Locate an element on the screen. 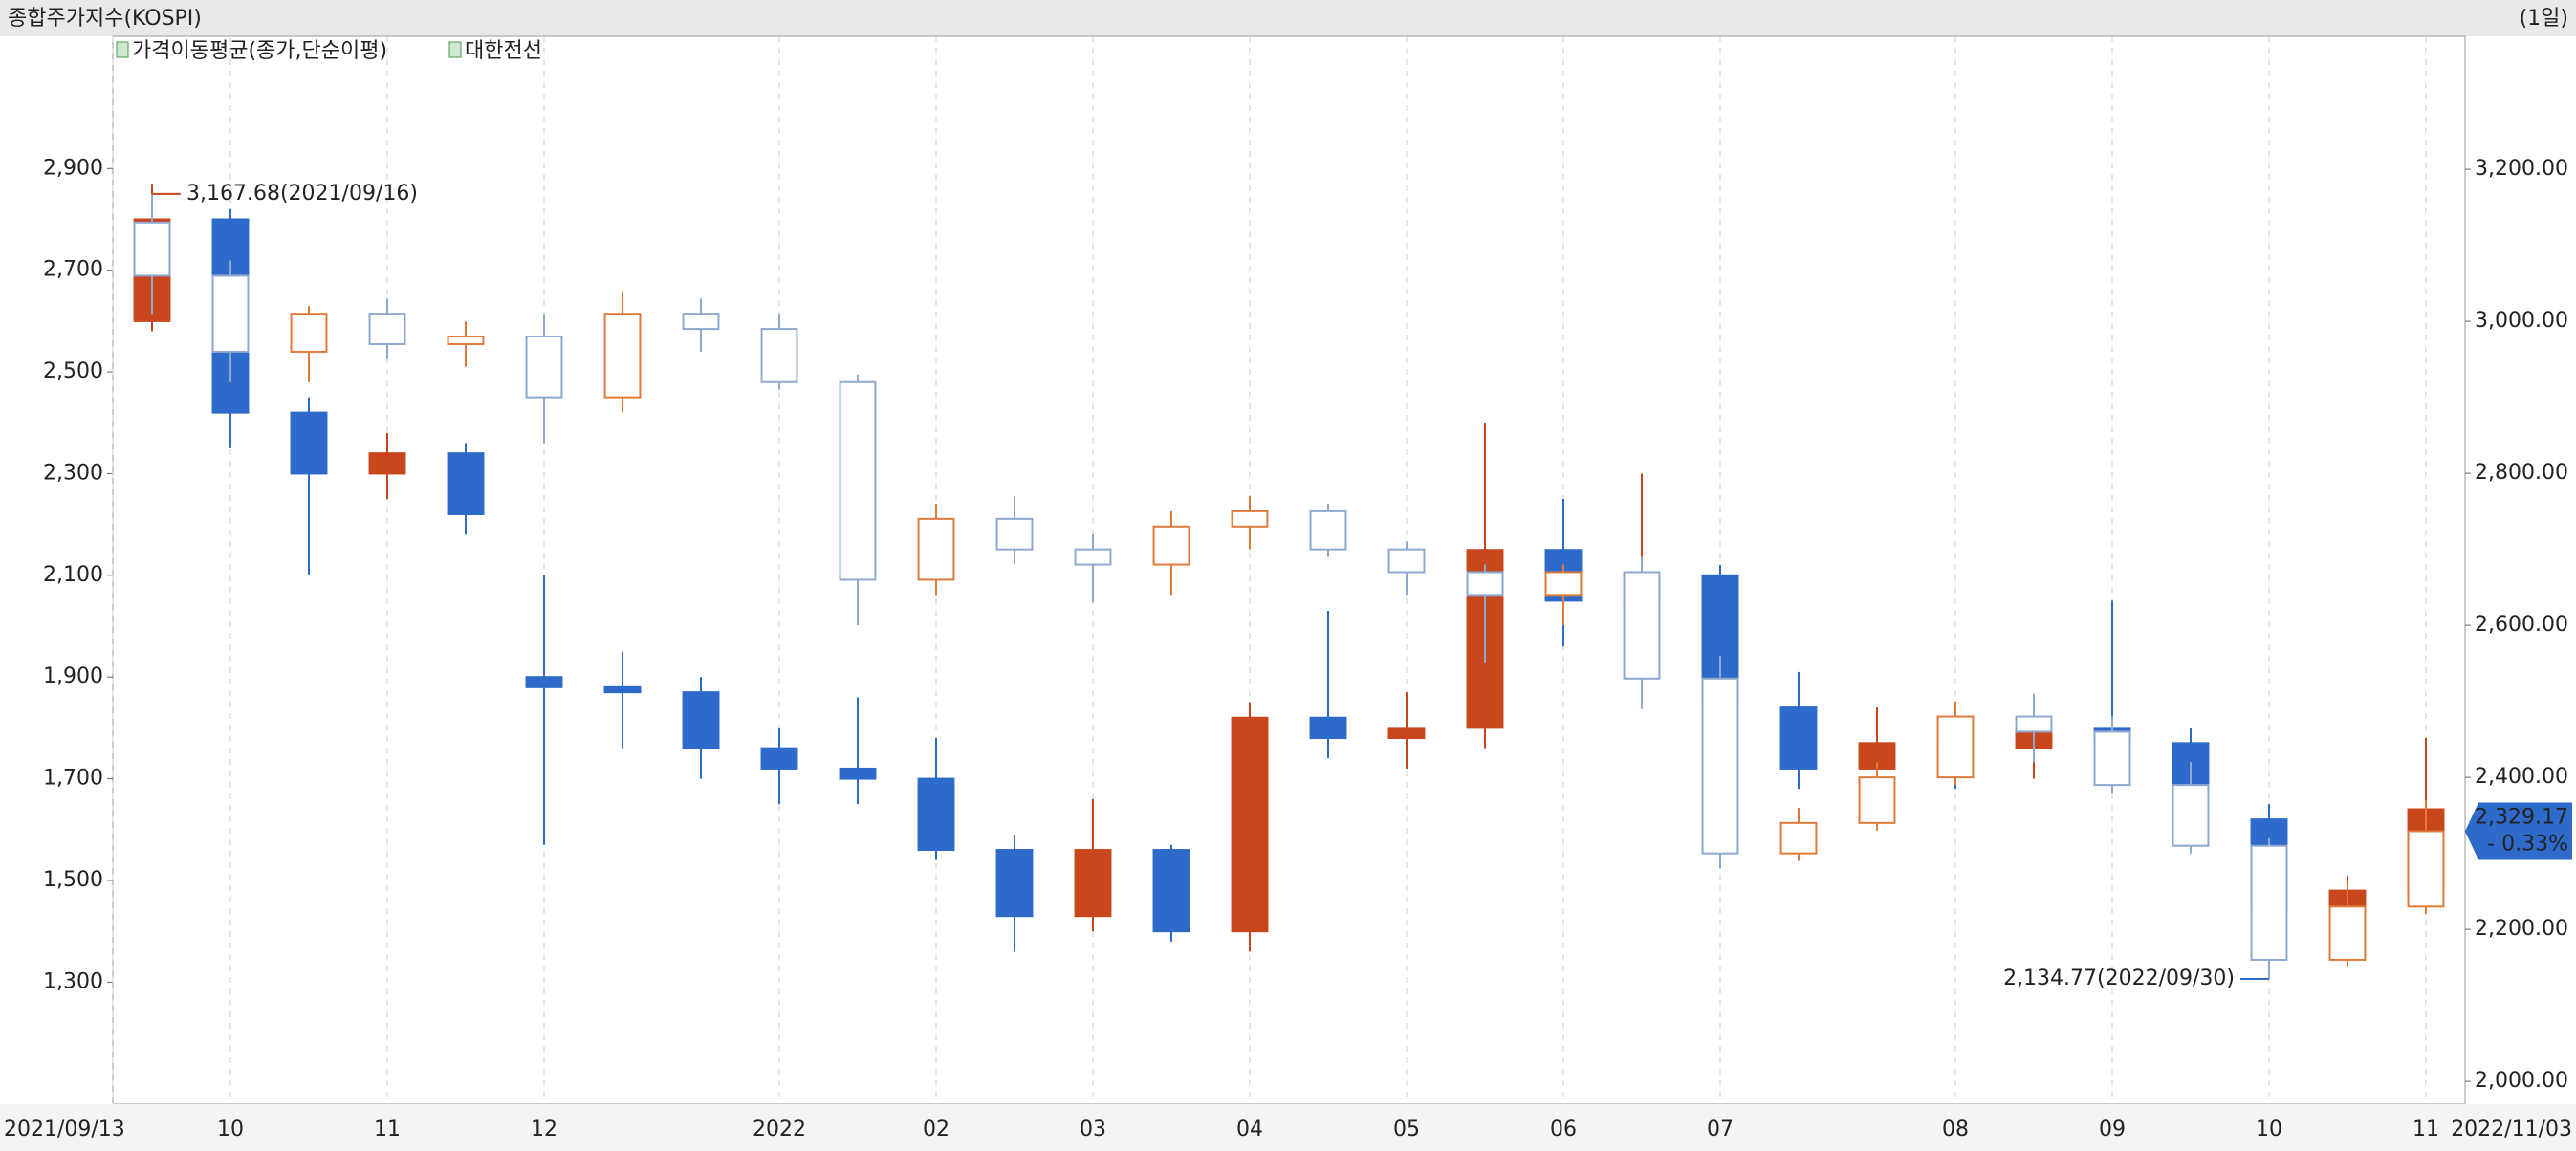 The height and width of the screenshot is (1151, 2576). y2-tick-label: 3,200.00 is located at coordinates (2521, 169).